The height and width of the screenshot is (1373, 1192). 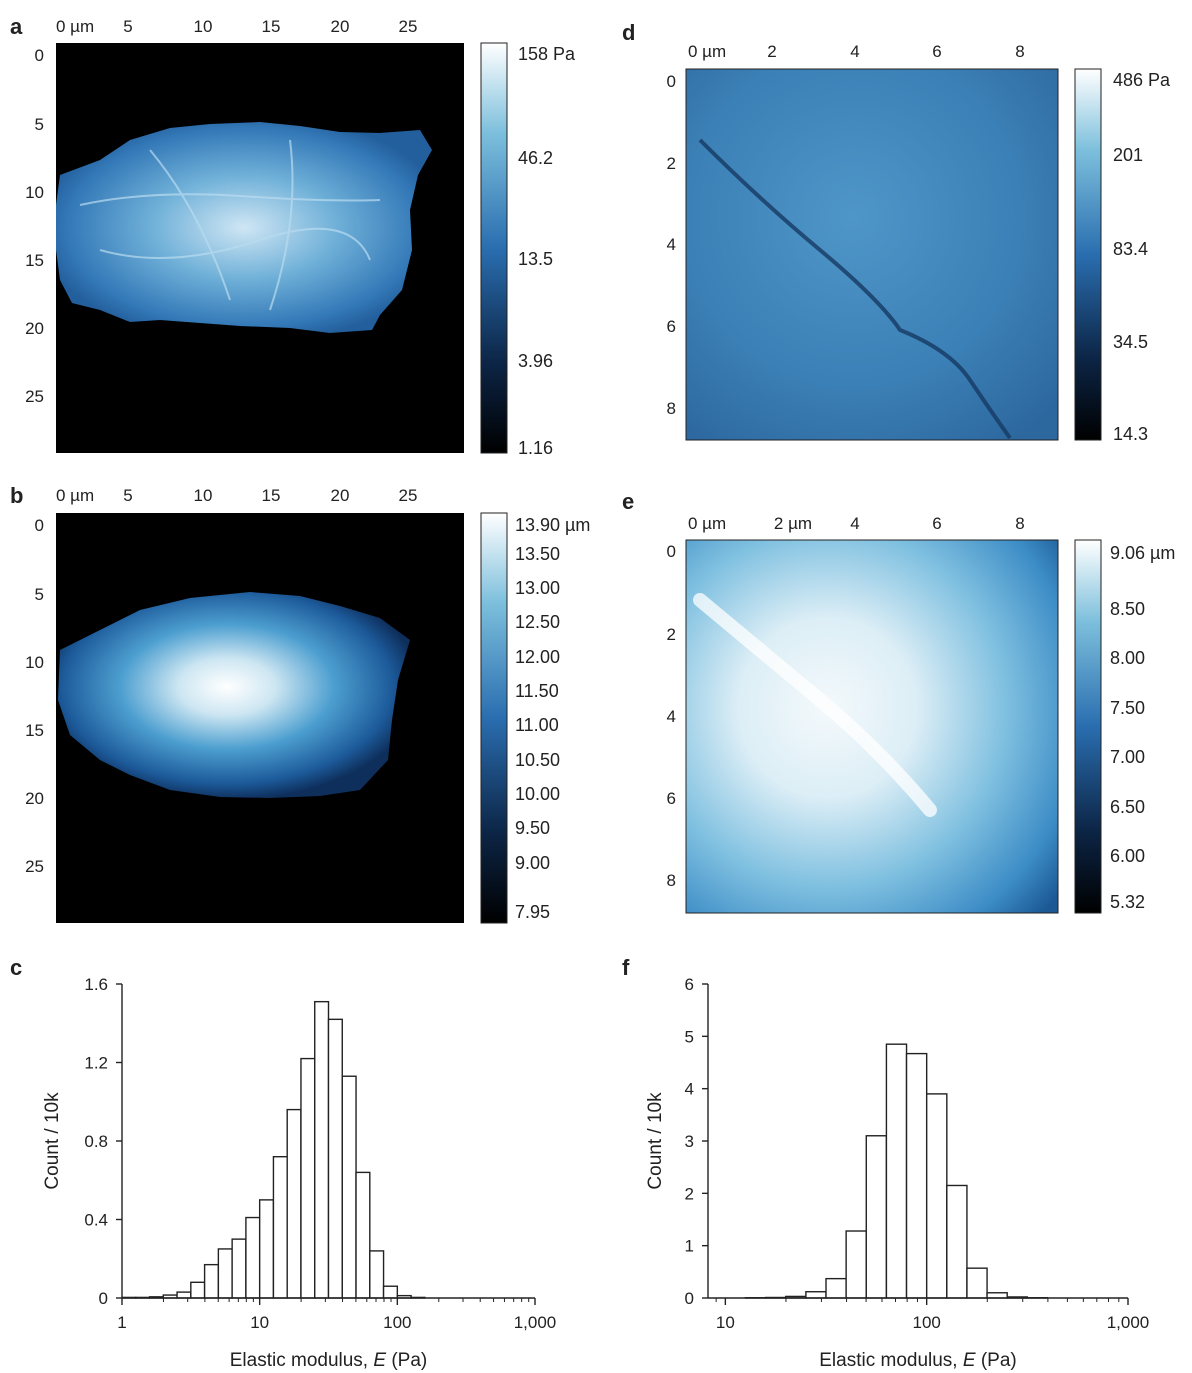 What do you see at coordinates (1127, 708) in the screenshot?
I see `colorbar-tick-e: 7.50` at bounding box center [1127, 708].